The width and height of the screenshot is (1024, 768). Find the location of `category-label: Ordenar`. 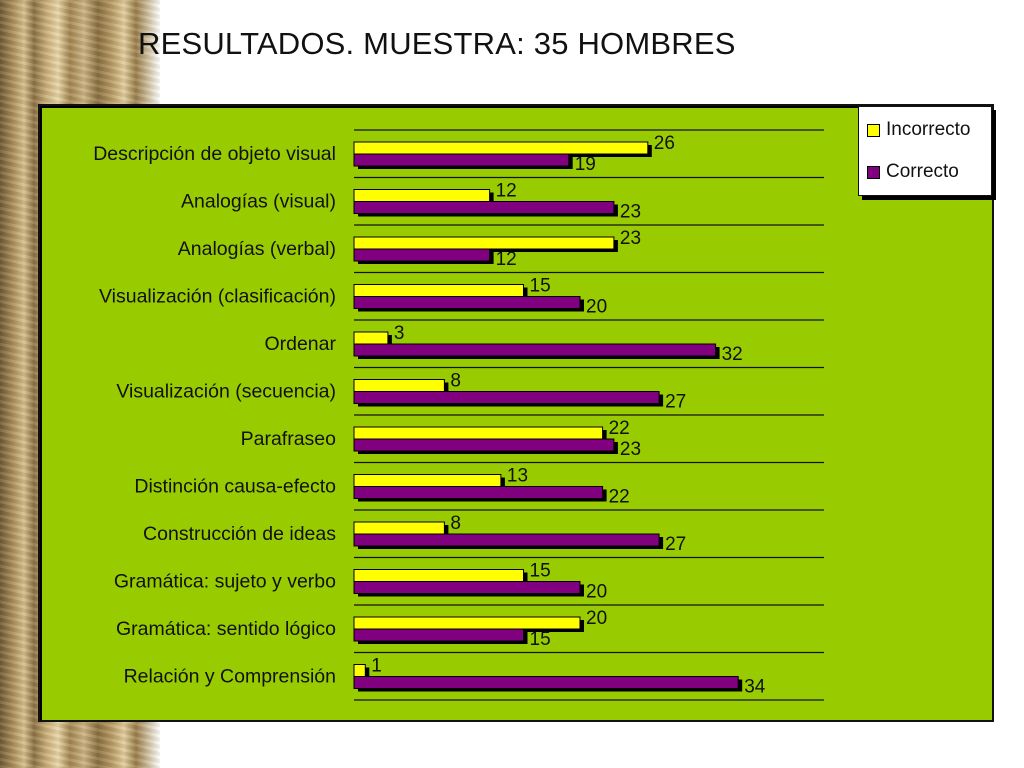

category-label: Ordenar is located at coordinates (300, 344).